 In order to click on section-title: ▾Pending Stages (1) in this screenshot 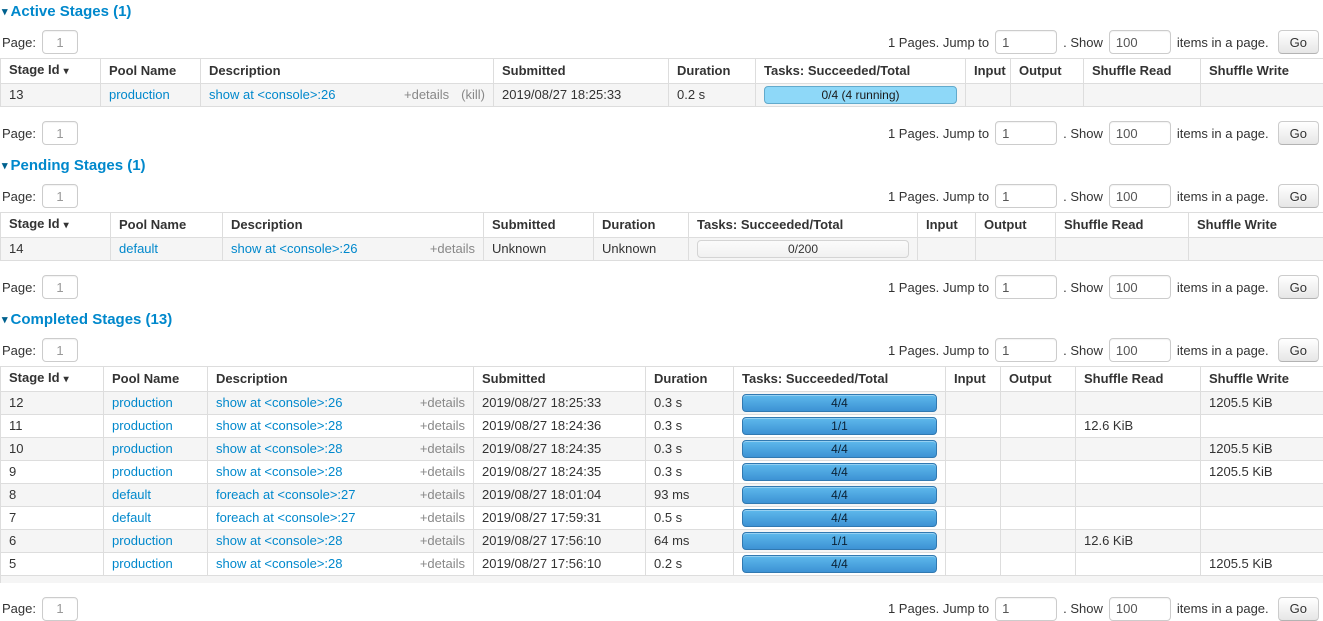, I will do `click(661, 166)`.